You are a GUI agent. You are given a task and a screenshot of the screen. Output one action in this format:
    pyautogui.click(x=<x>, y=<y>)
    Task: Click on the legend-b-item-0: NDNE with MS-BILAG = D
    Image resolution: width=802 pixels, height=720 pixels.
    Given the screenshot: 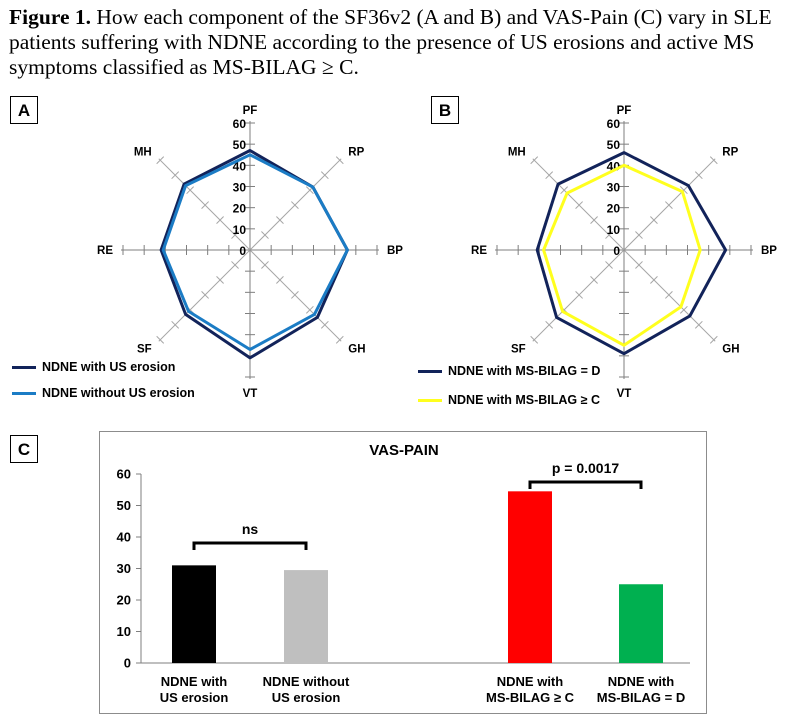 What is the action you would take?
    pyautogui.click(x=509, y=371)
    